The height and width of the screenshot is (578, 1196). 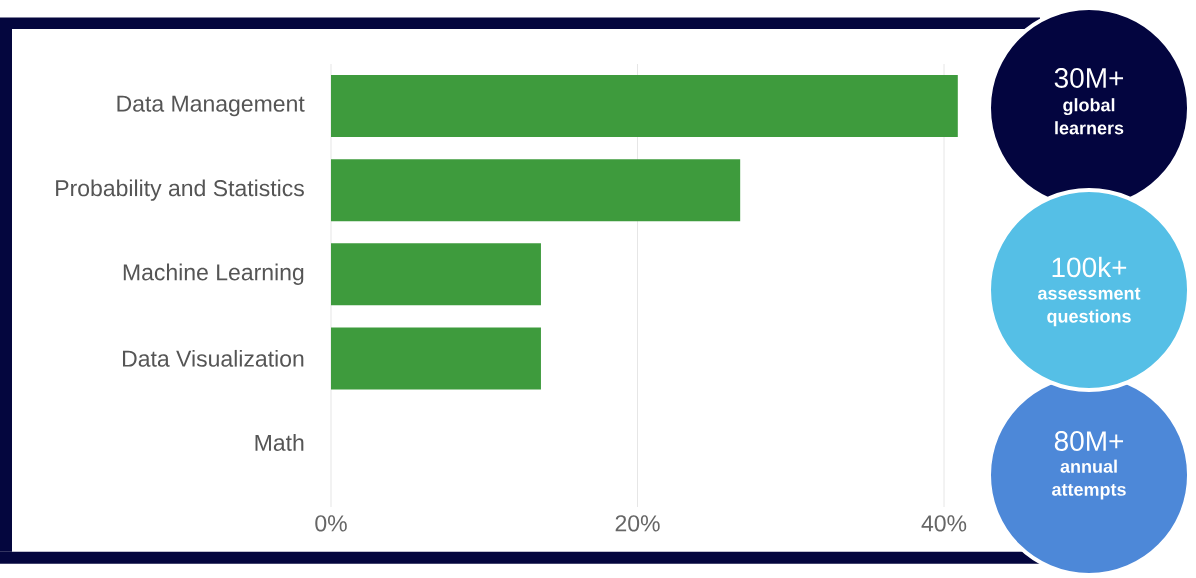 What do you see at coordinates (180, 190) in the screenshot?
I see `y-tick-label: Probability and Statistics` at bounding box center [180, 190].